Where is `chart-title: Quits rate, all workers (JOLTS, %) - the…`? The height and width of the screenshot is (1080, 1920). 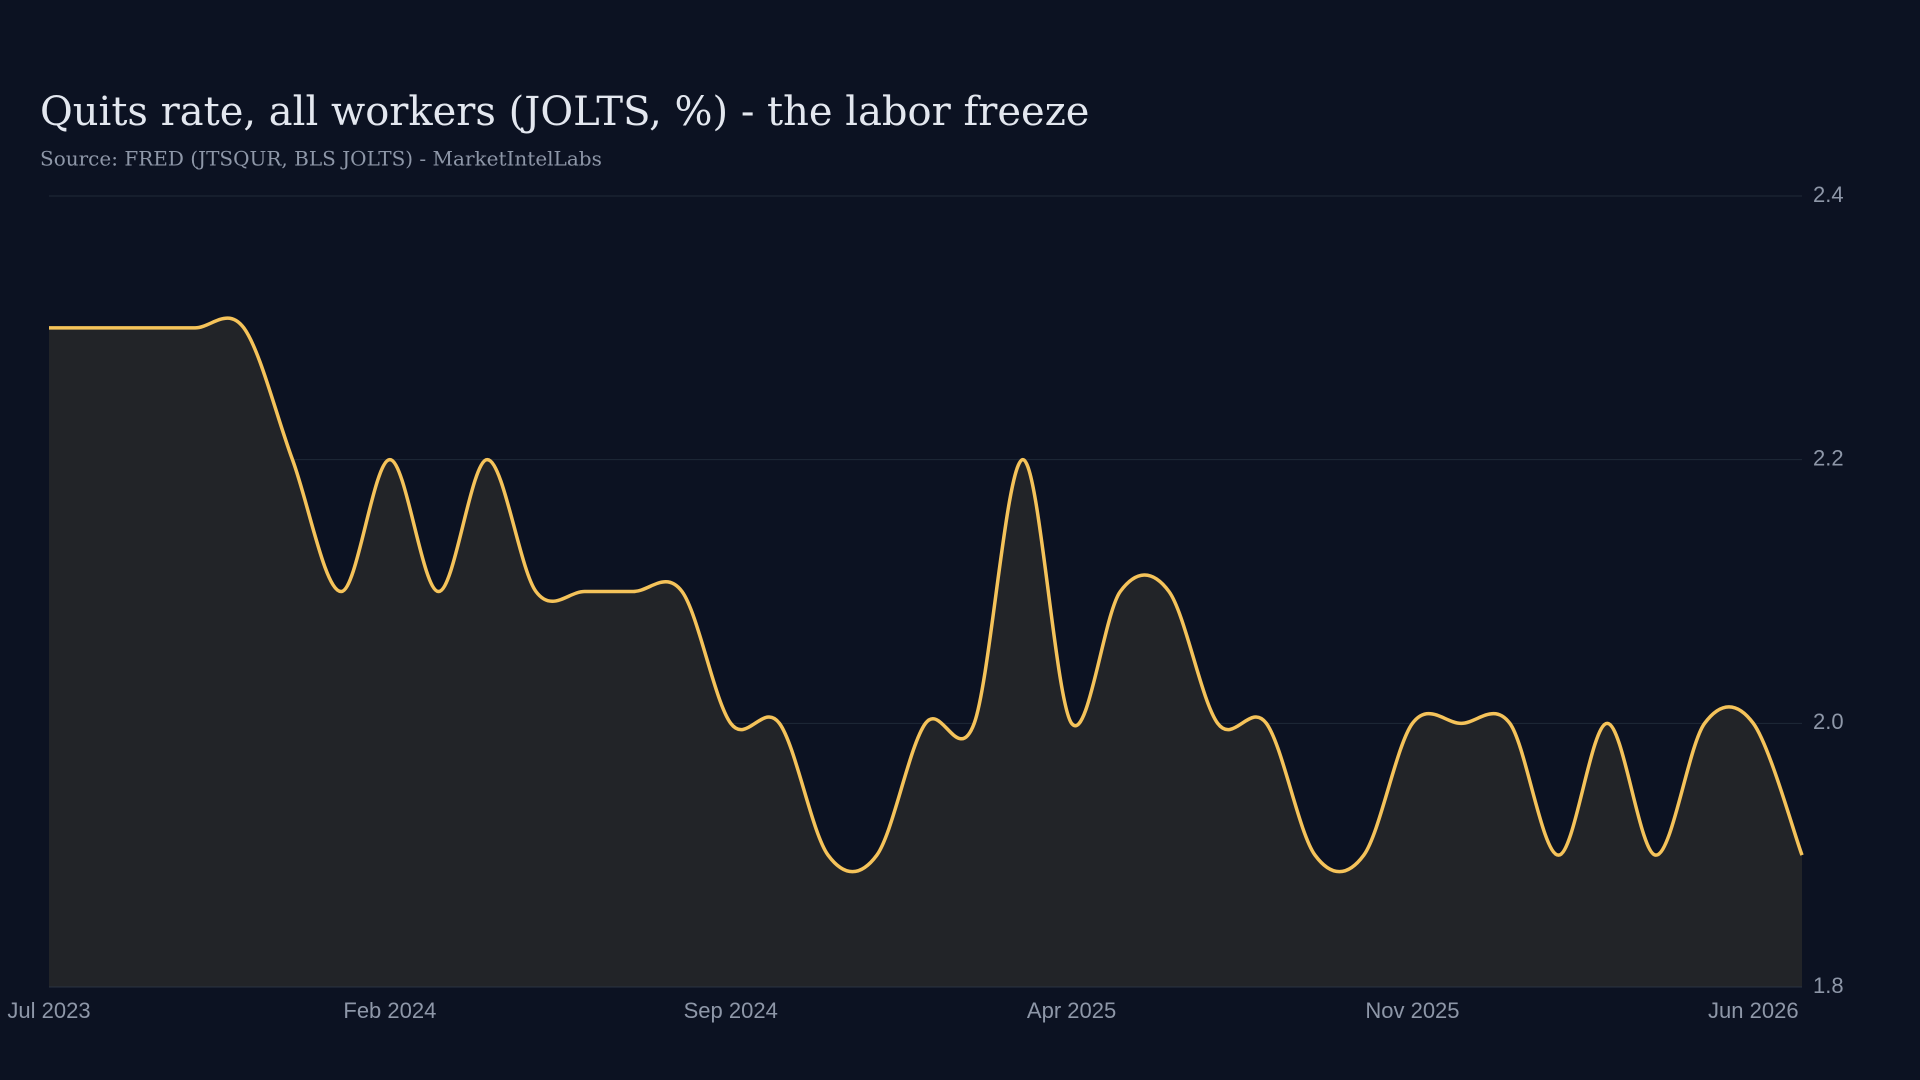
chart-title: Quits rate, all workers (JOLTS, %) - the… is located at coordinates (564, 112).